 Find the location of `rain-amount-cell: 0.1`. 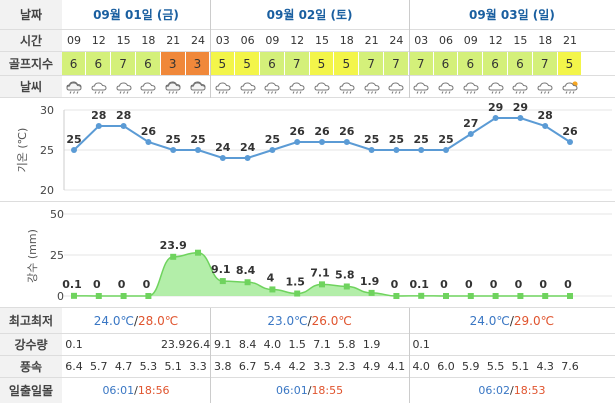

rain-amount-cell: 0.1 is located at coordinates (74, 344).